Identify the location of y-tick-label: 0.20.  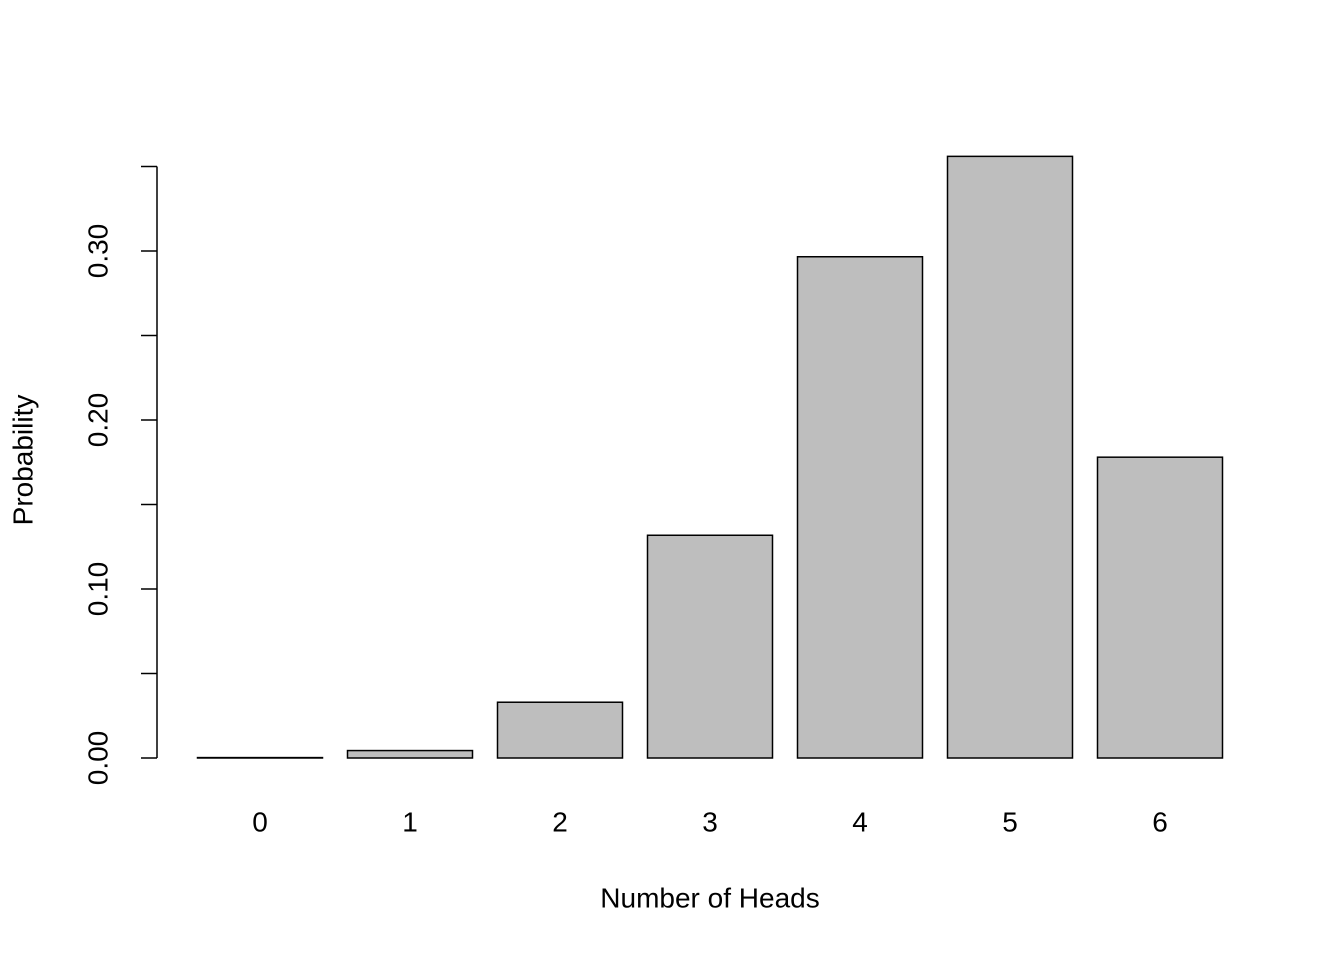
(97, 420).